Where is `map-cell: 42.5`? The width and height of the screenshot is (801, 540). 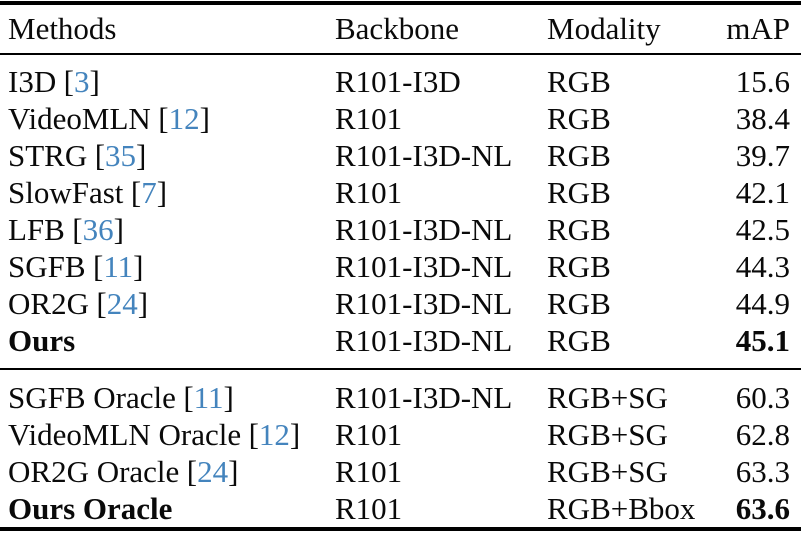 map-cell: 42.5 is located at coordinates (762, 229).